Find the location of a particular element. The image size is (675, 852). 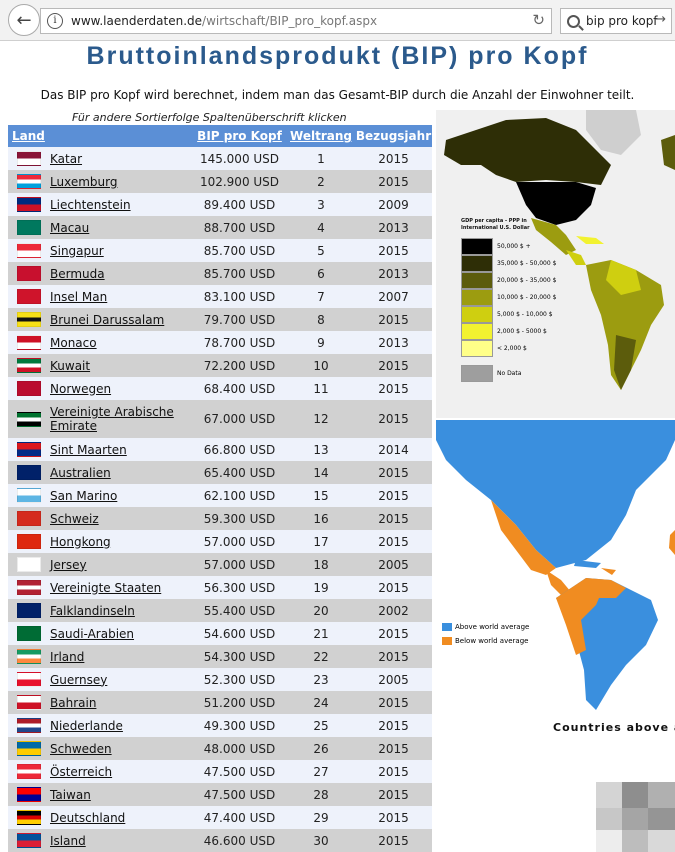

country-link: Insel Man is located at coordinates (79, 296).